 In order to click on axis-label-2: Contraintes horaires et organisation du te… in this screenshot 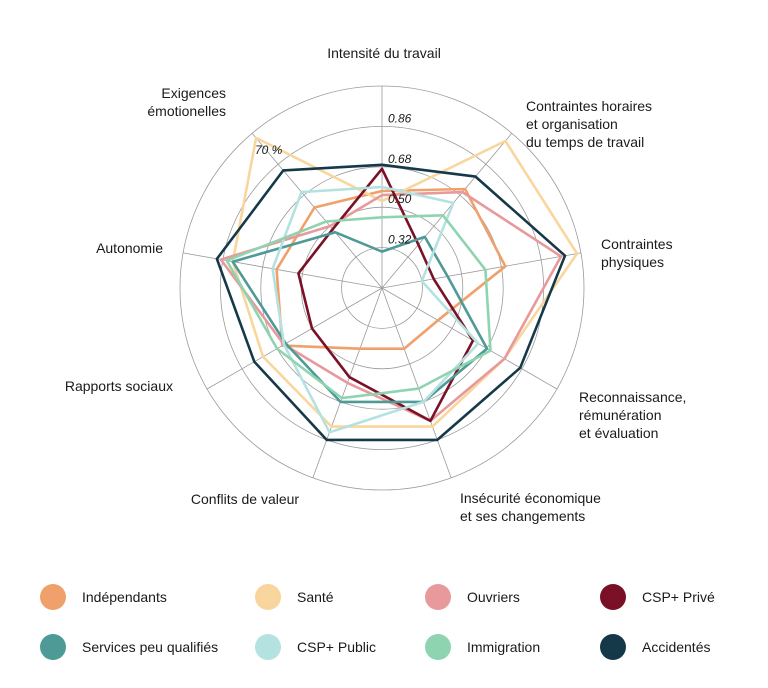, I will do `click(589, 124)`.